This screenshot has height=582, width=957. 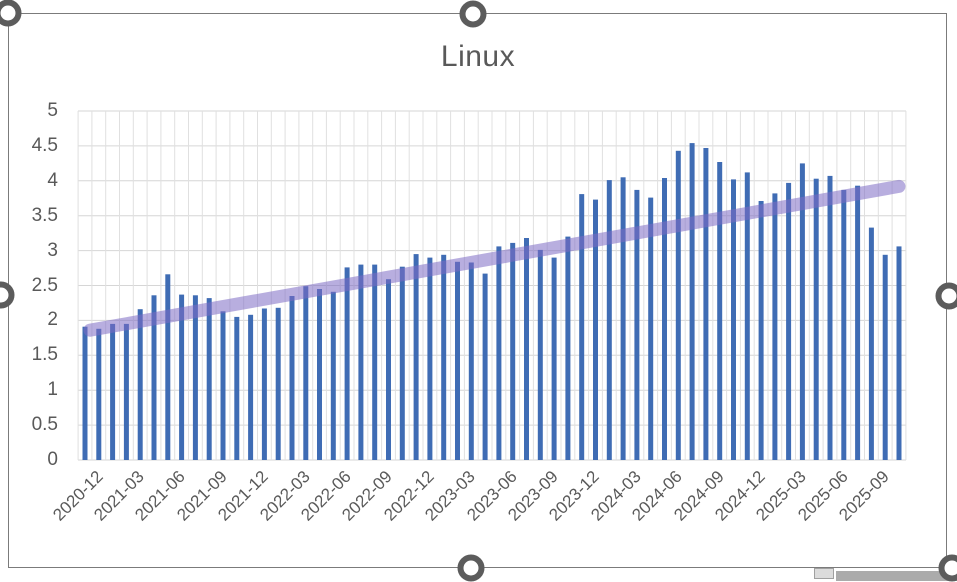 I want to click on selection-handle-right-middle, so click(x=946, y=296).